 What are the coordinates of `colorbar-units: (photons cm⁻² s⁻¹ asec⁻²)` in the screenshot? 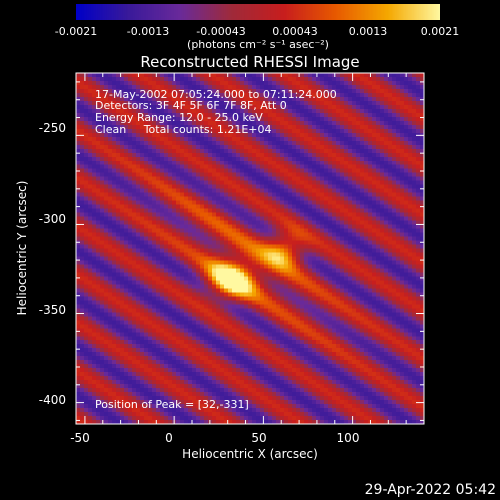 It's located at (258, 44).